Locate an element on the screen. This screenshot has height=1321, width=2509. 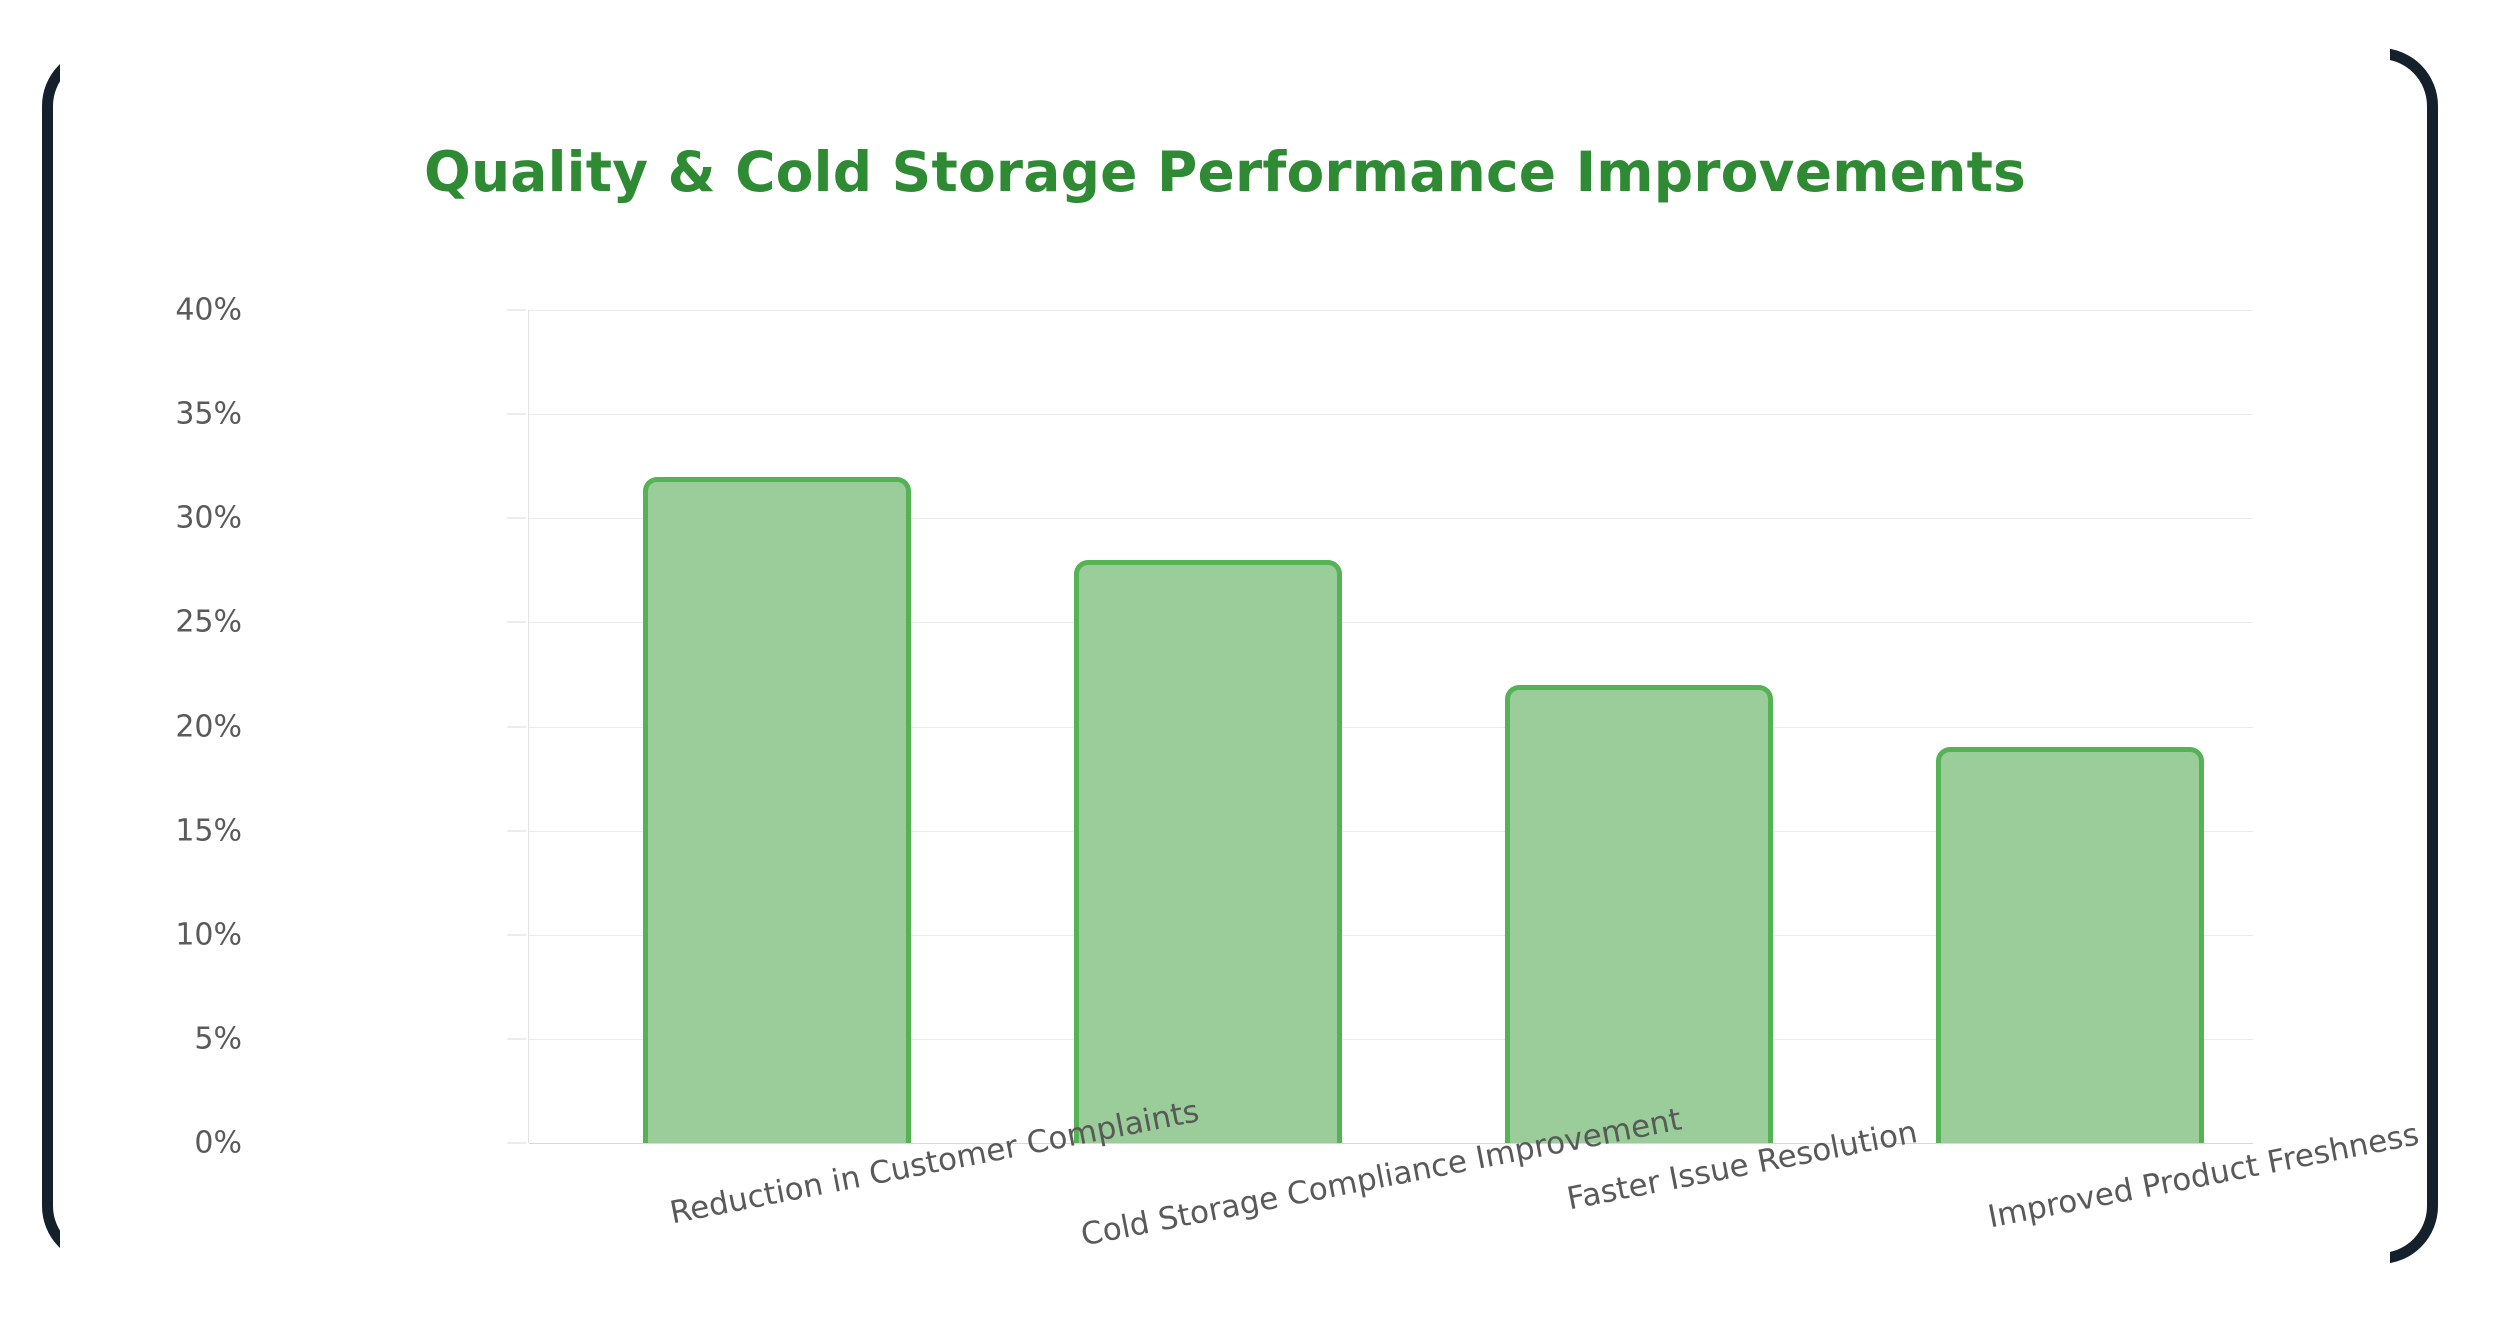
y-tick-label-15%: 15% is located at coordinates (208, 831).